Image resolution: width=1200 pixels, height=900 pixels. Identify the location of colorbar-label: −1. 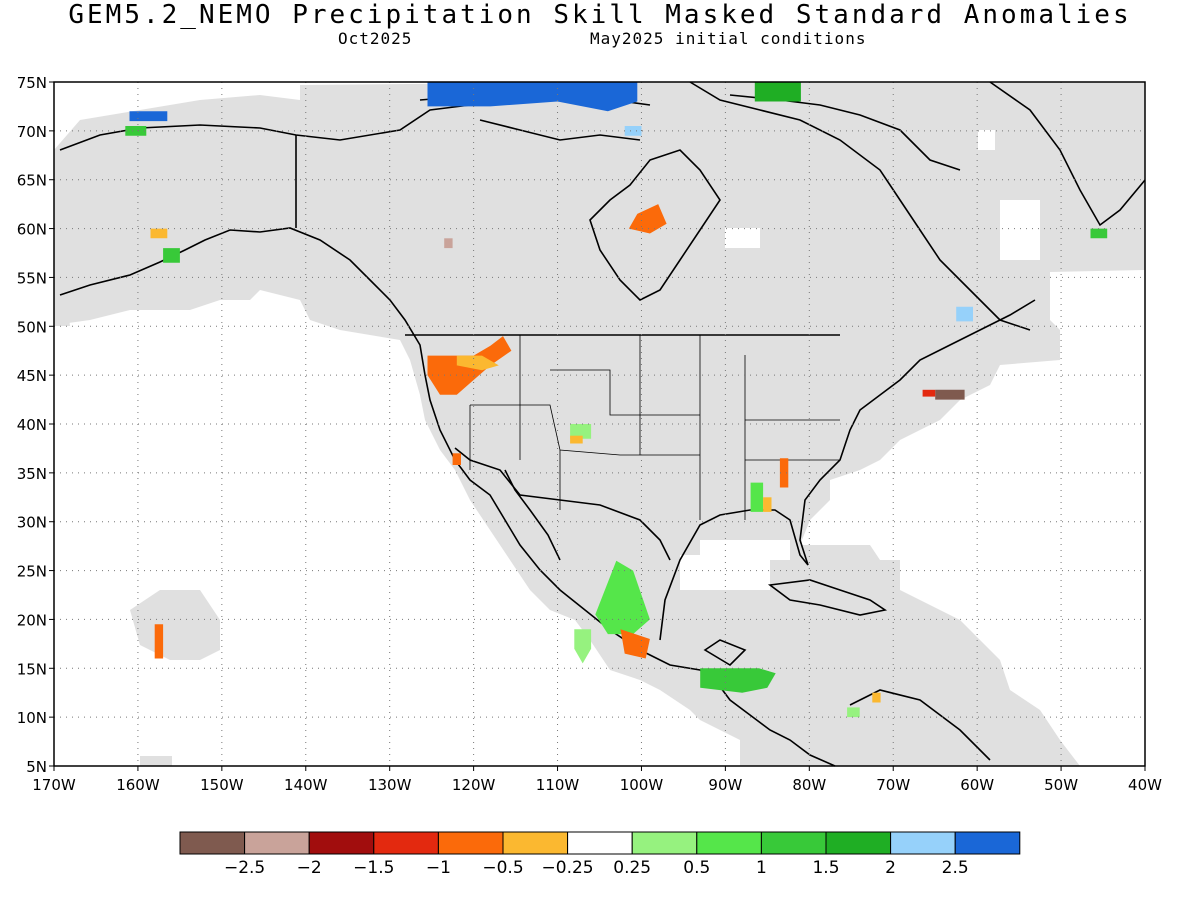
(438, 868).